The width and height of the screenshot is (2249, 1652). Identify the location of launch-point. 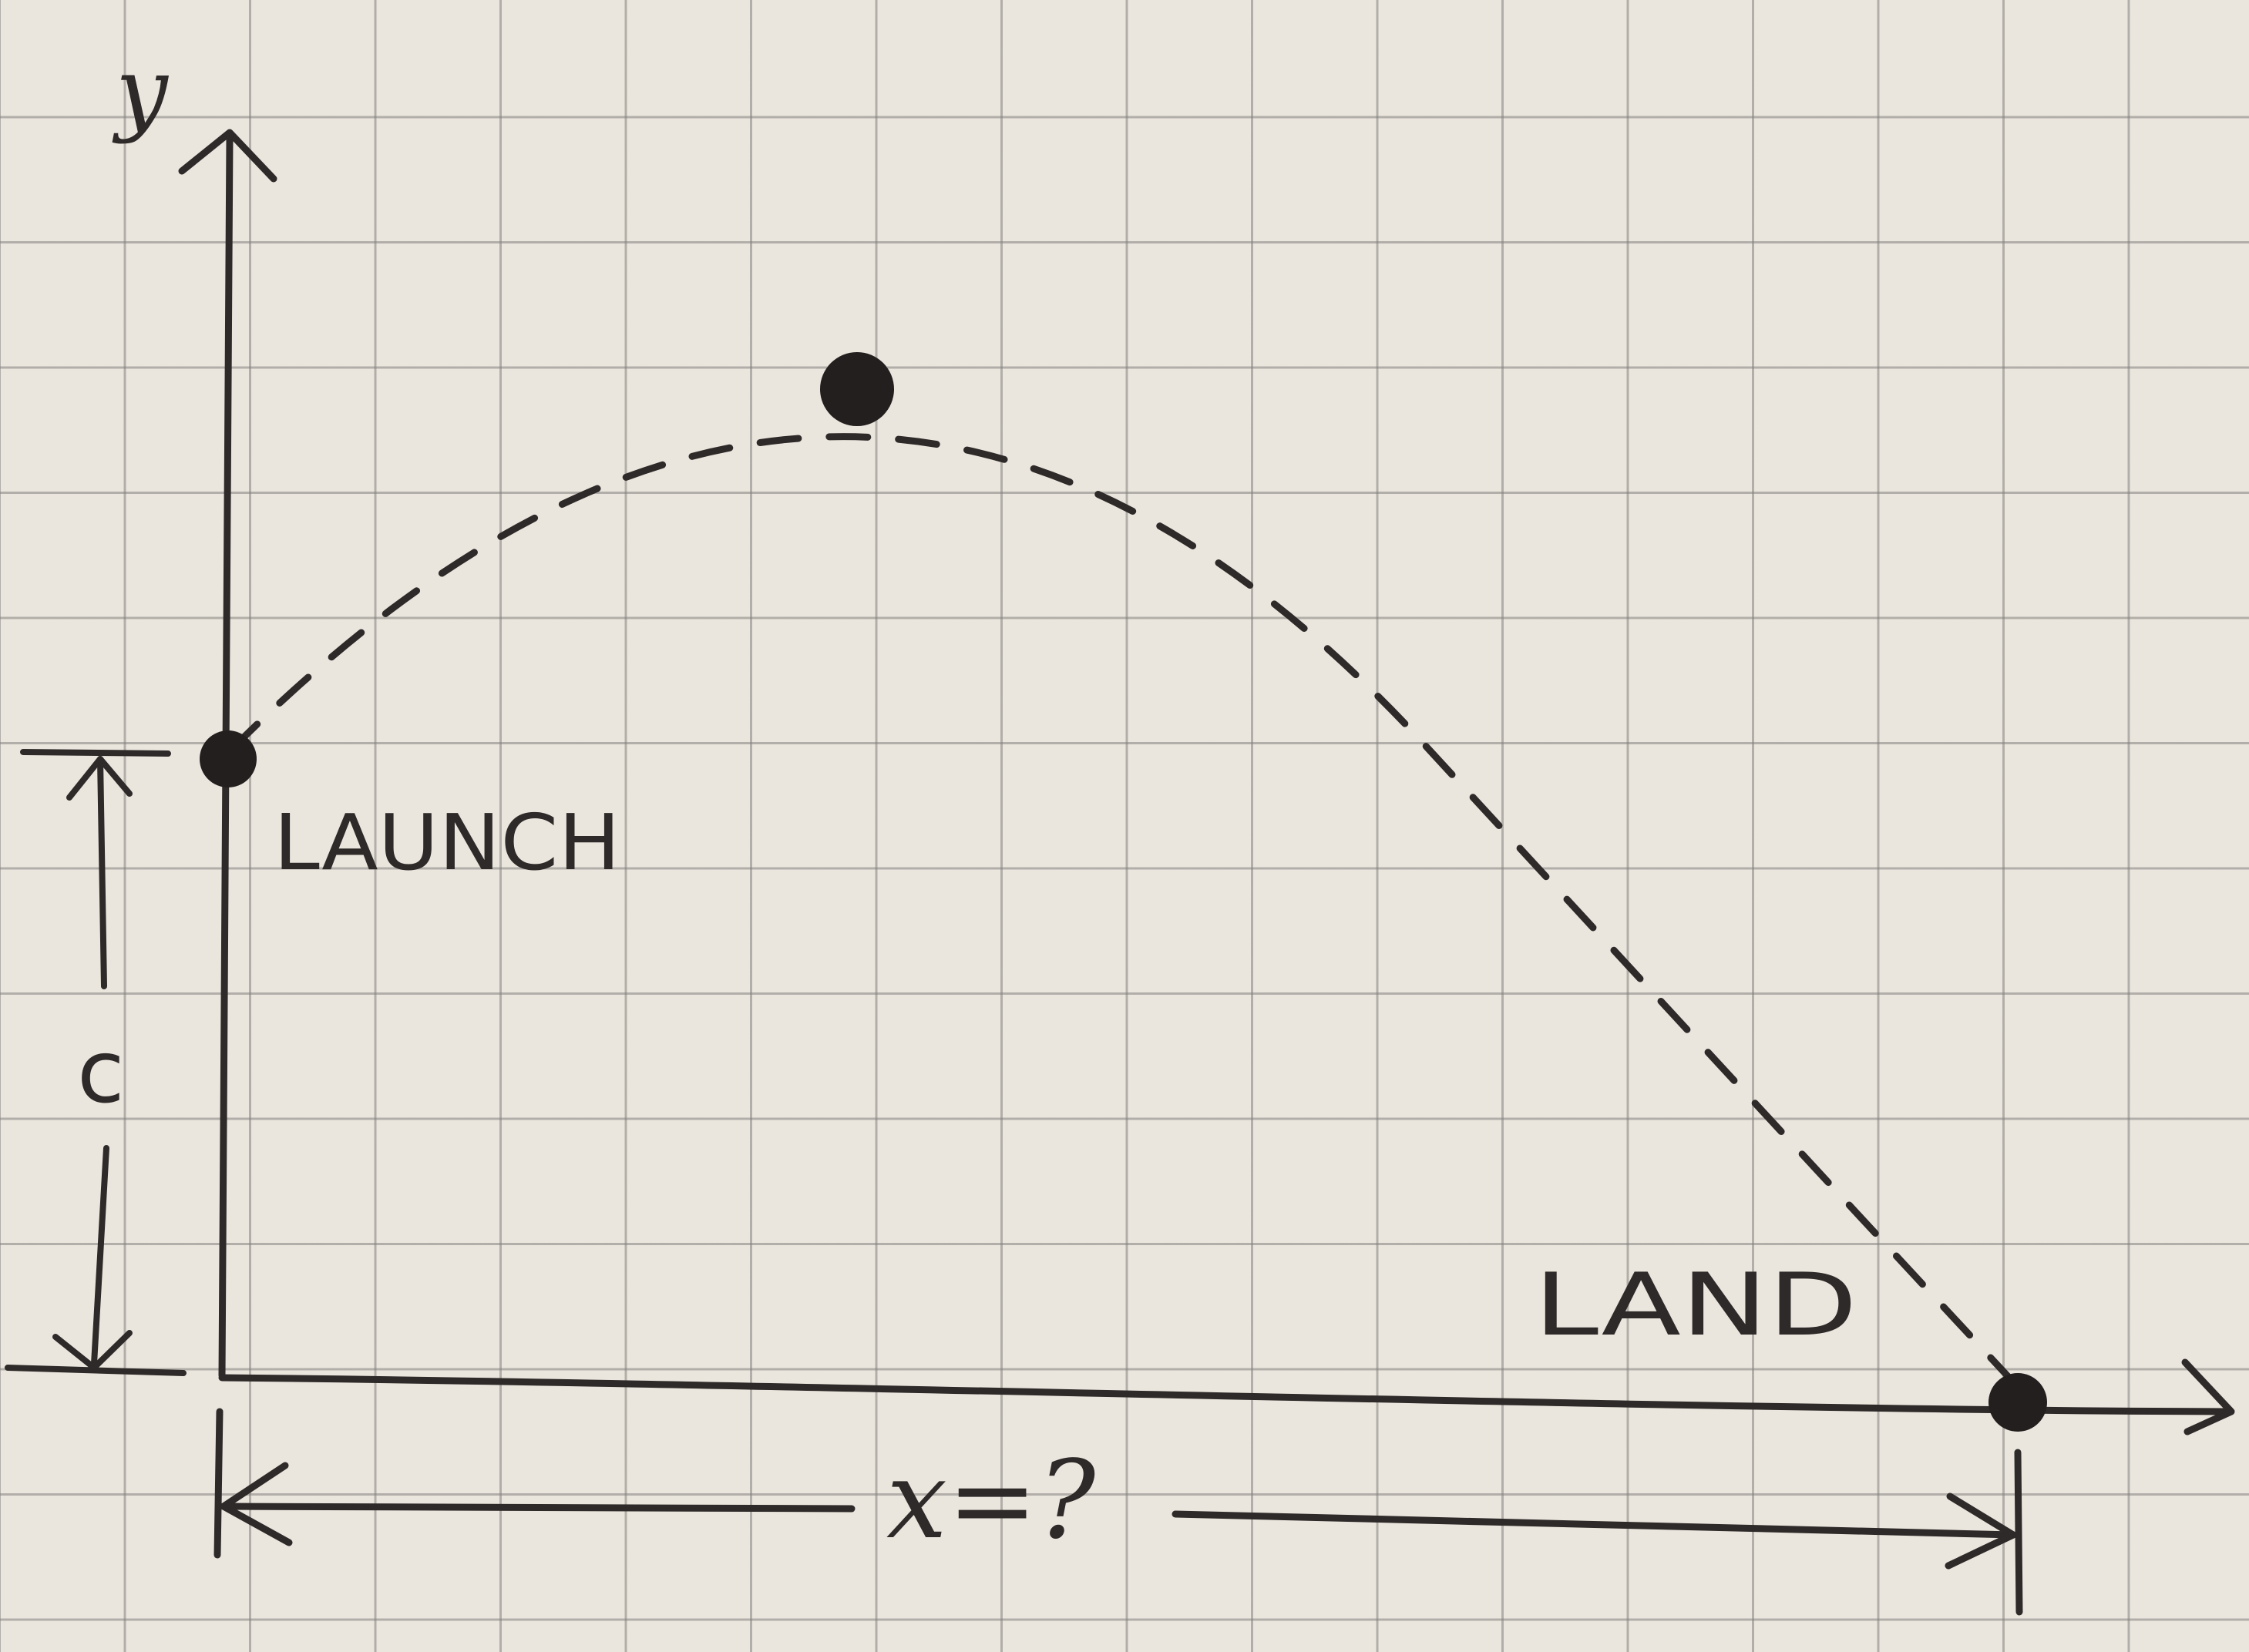
(229, 758).